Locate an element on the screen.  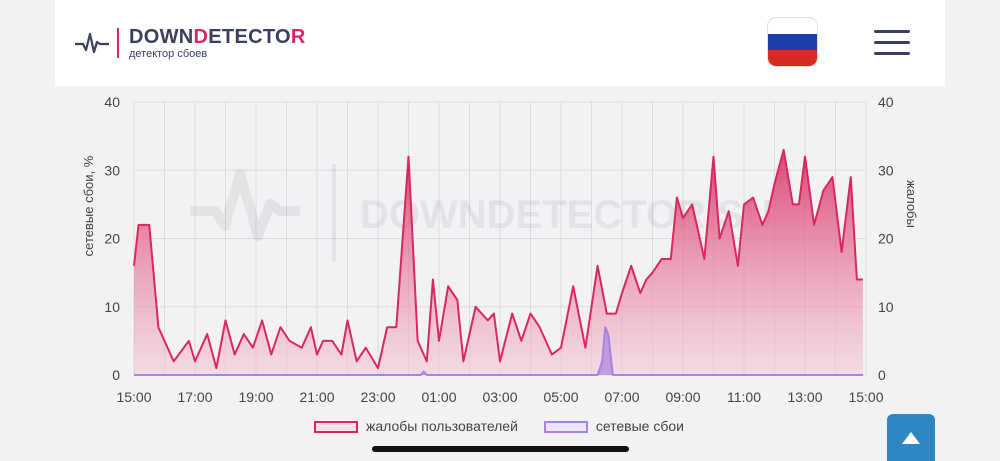
x-tick-label: 21:00 is located at coordinates (316, 397).